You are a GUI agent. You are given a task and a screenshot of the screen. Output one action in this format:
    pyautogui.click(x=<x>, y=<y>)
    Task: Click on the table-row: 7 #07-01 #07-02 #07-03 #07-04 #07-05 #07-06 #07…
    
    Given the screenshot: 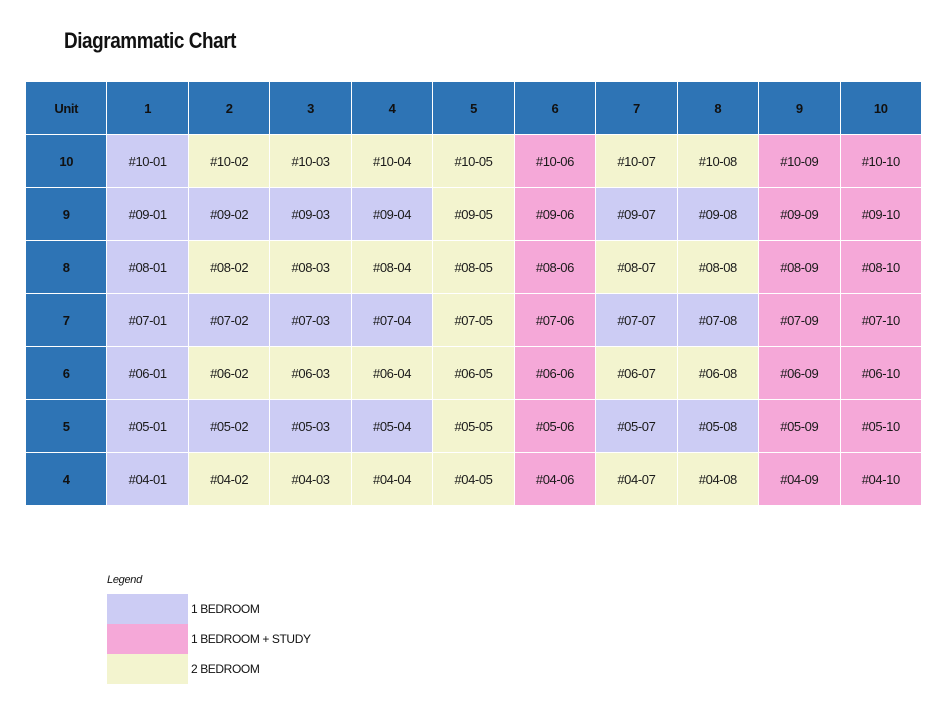 What is the action you would take?
    pyautogui.click(x=473, y=320)
    